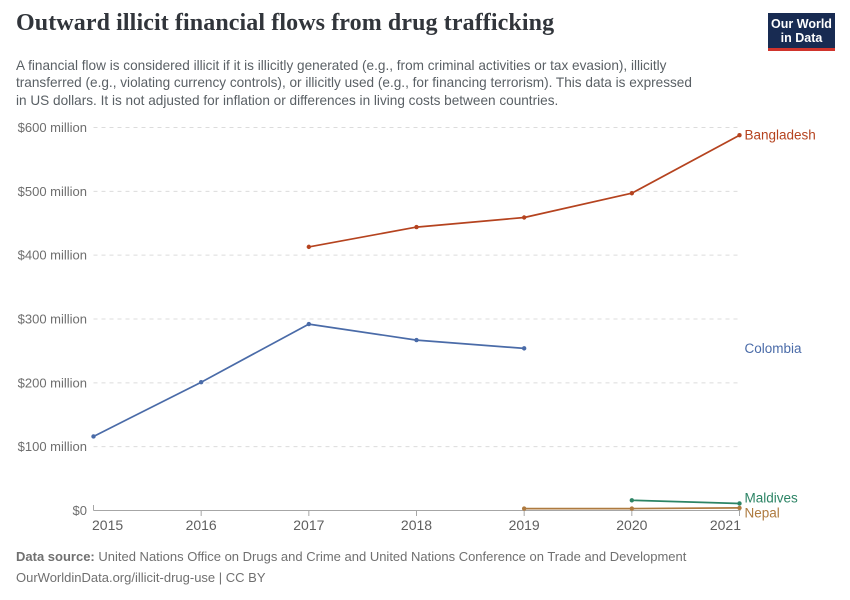  I want to click on data-point-bangladesh-2018, so click(416, 227).